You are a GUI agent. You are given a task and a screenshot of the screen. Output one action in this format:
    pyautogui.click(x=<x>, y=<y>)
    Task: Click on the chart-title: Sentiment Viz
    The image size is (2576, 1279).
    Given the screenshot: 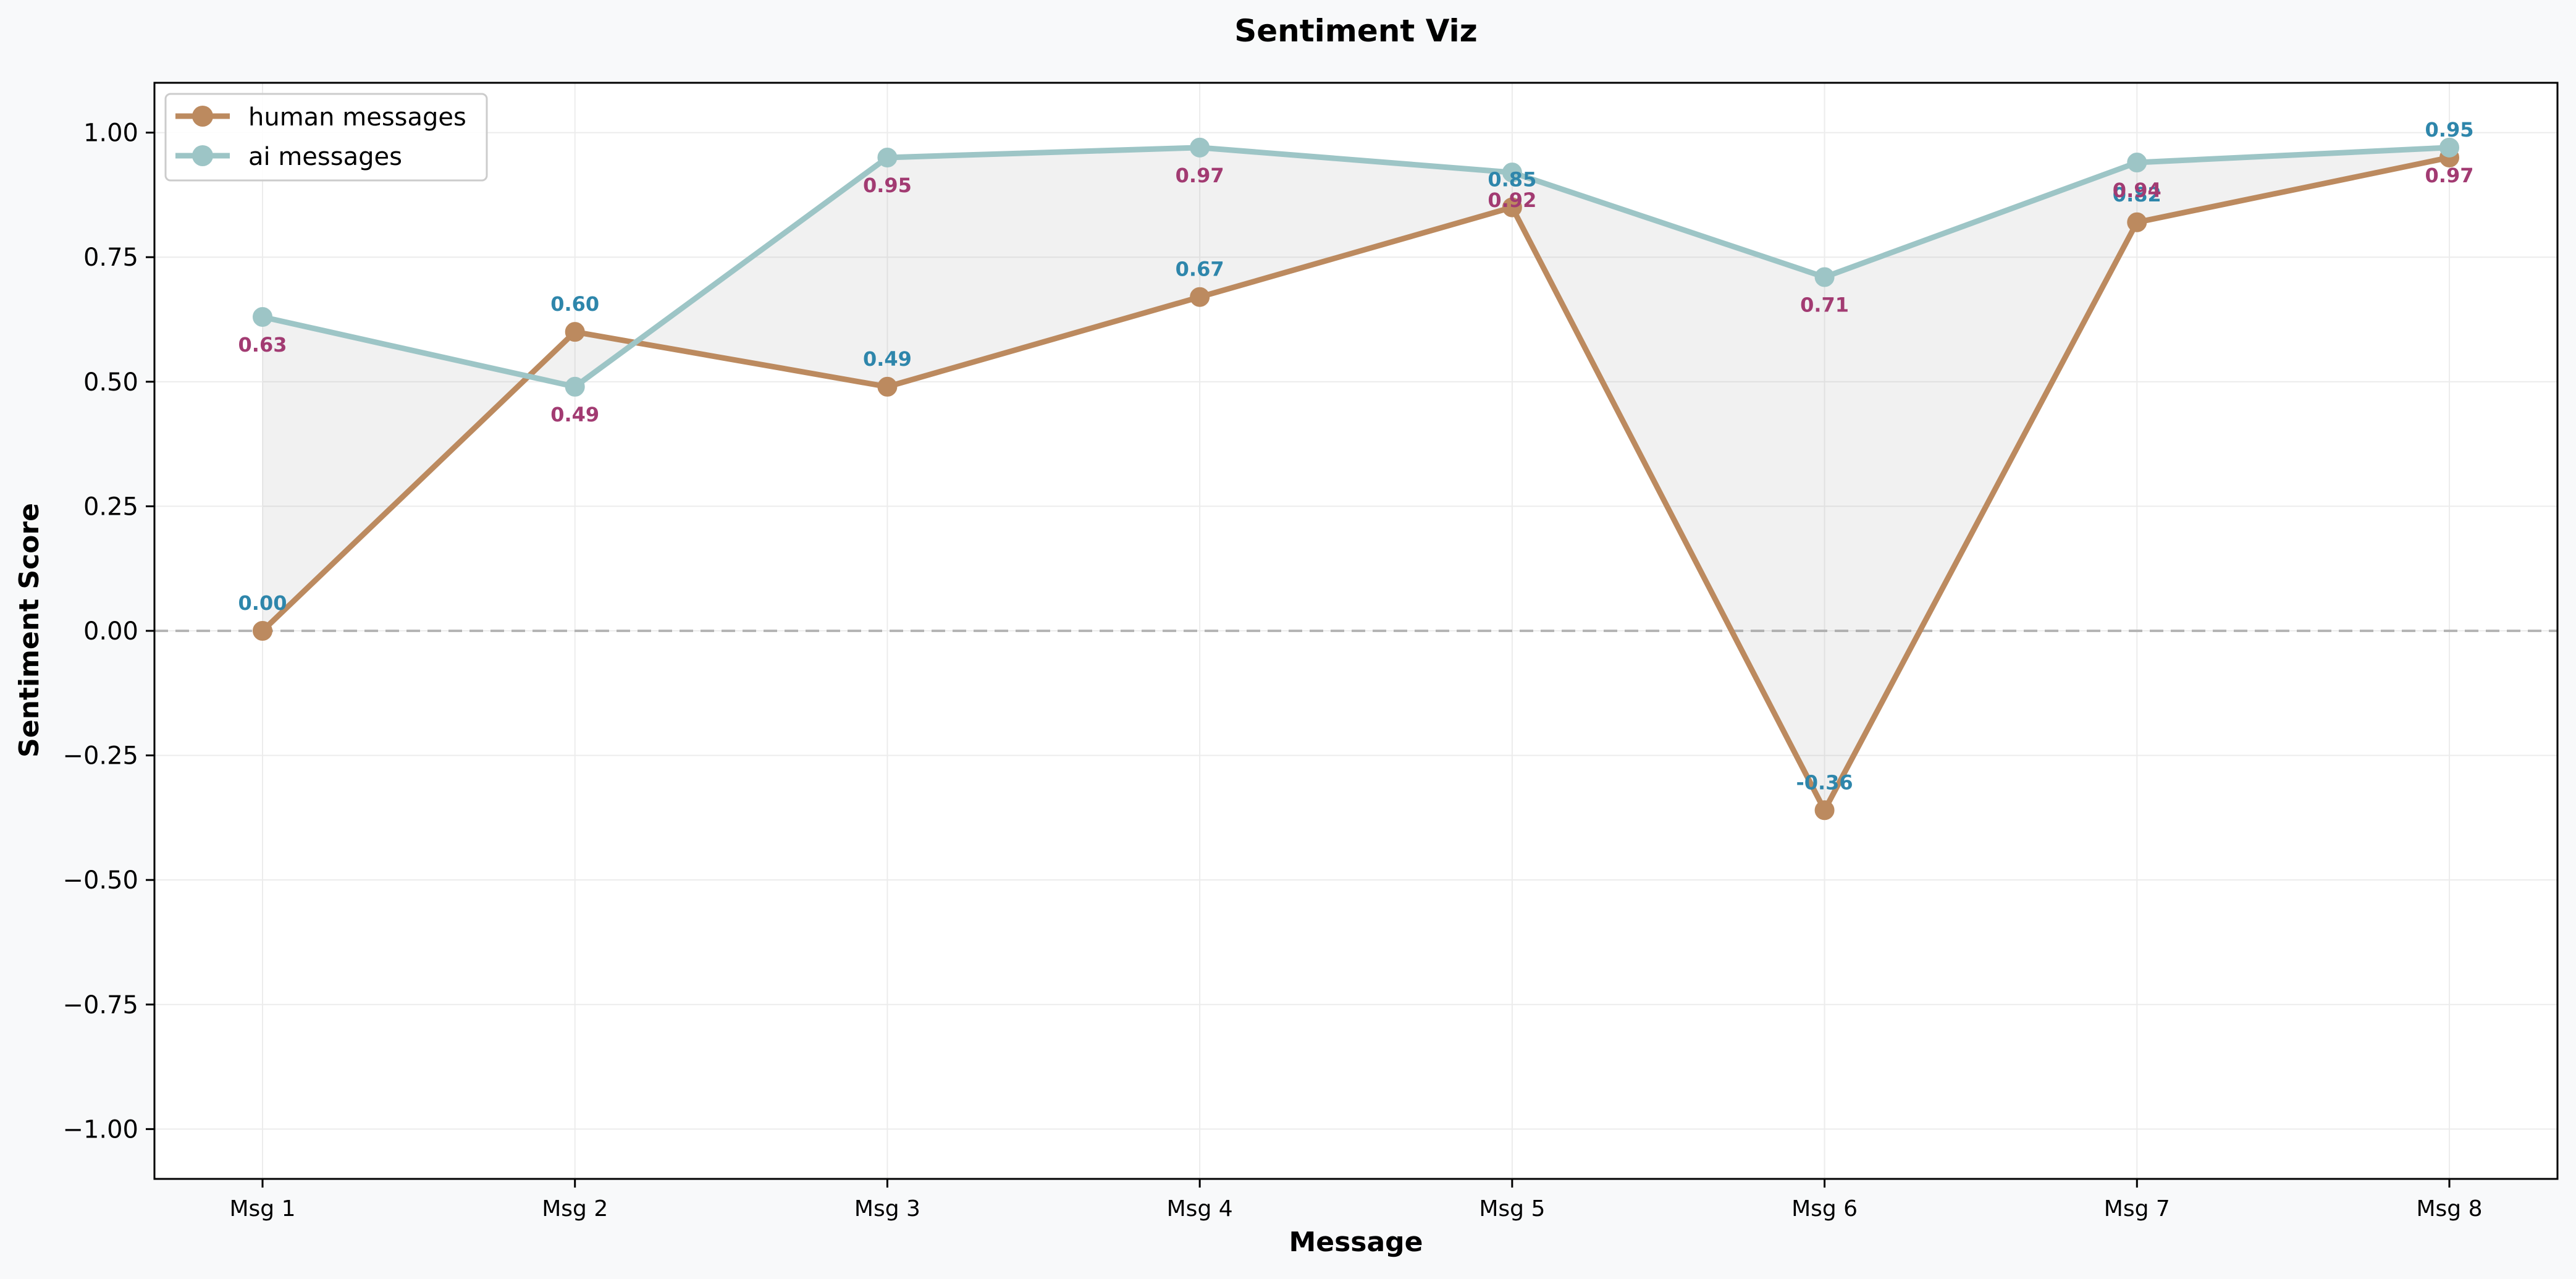 What is the action you would take?
    pyautogui.click(x=1356, y=31)
    